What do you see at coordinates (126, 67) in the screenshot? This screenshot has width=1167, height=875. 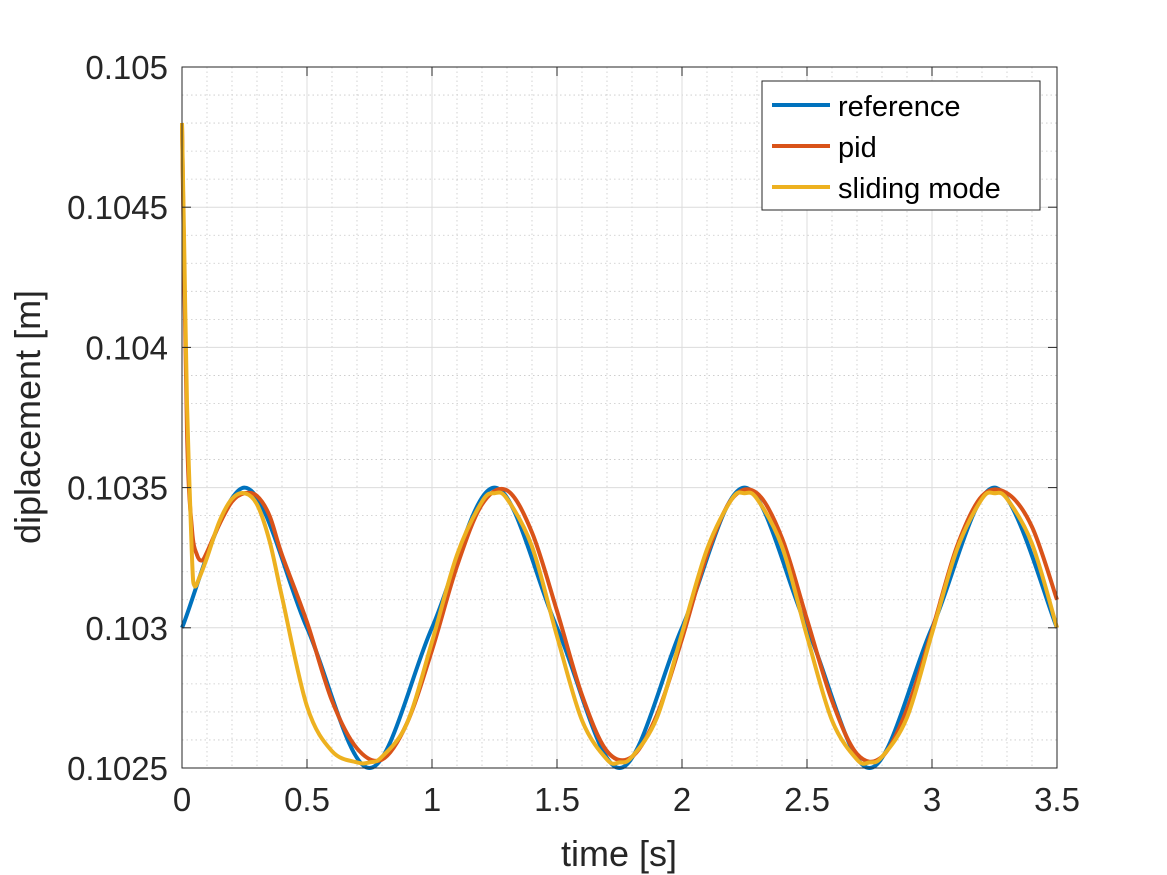 I see `y-tick-label: 0.105` at bounding box center [126, 67].